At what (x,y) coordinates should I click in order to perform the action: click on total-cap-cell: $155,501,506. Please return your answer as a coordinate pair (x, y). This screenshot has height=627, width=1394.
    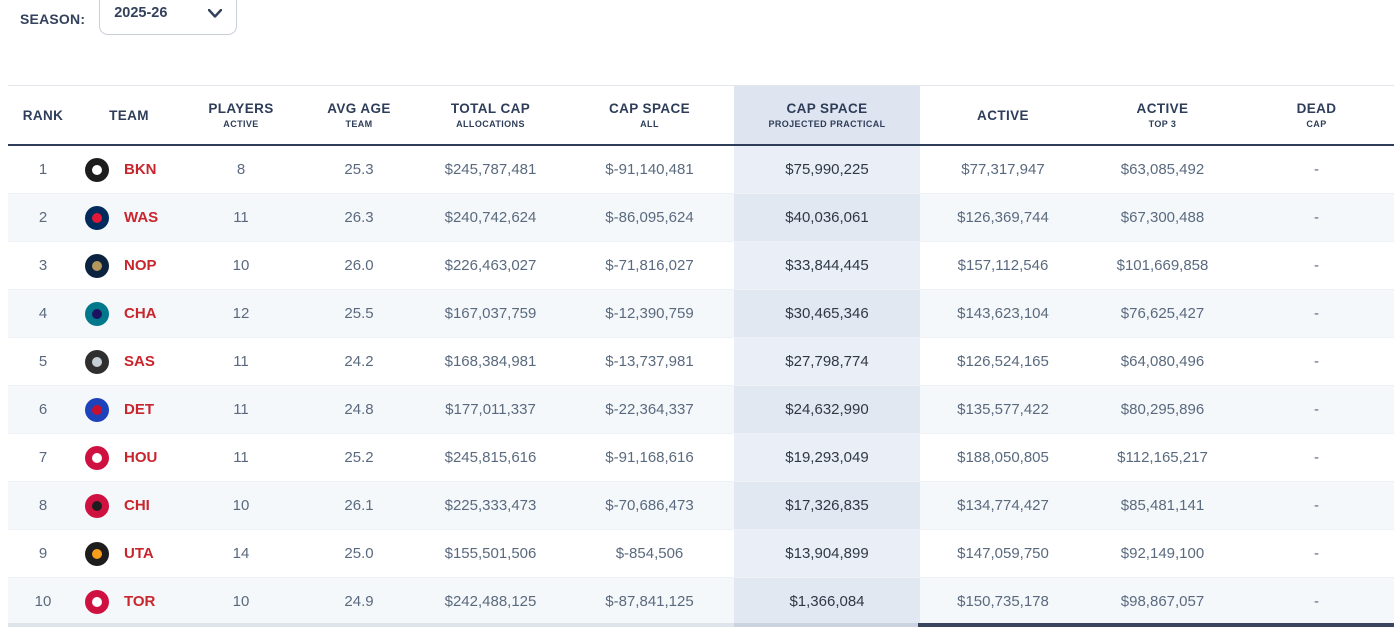
    Looking at the image, I should click on (490, 553).